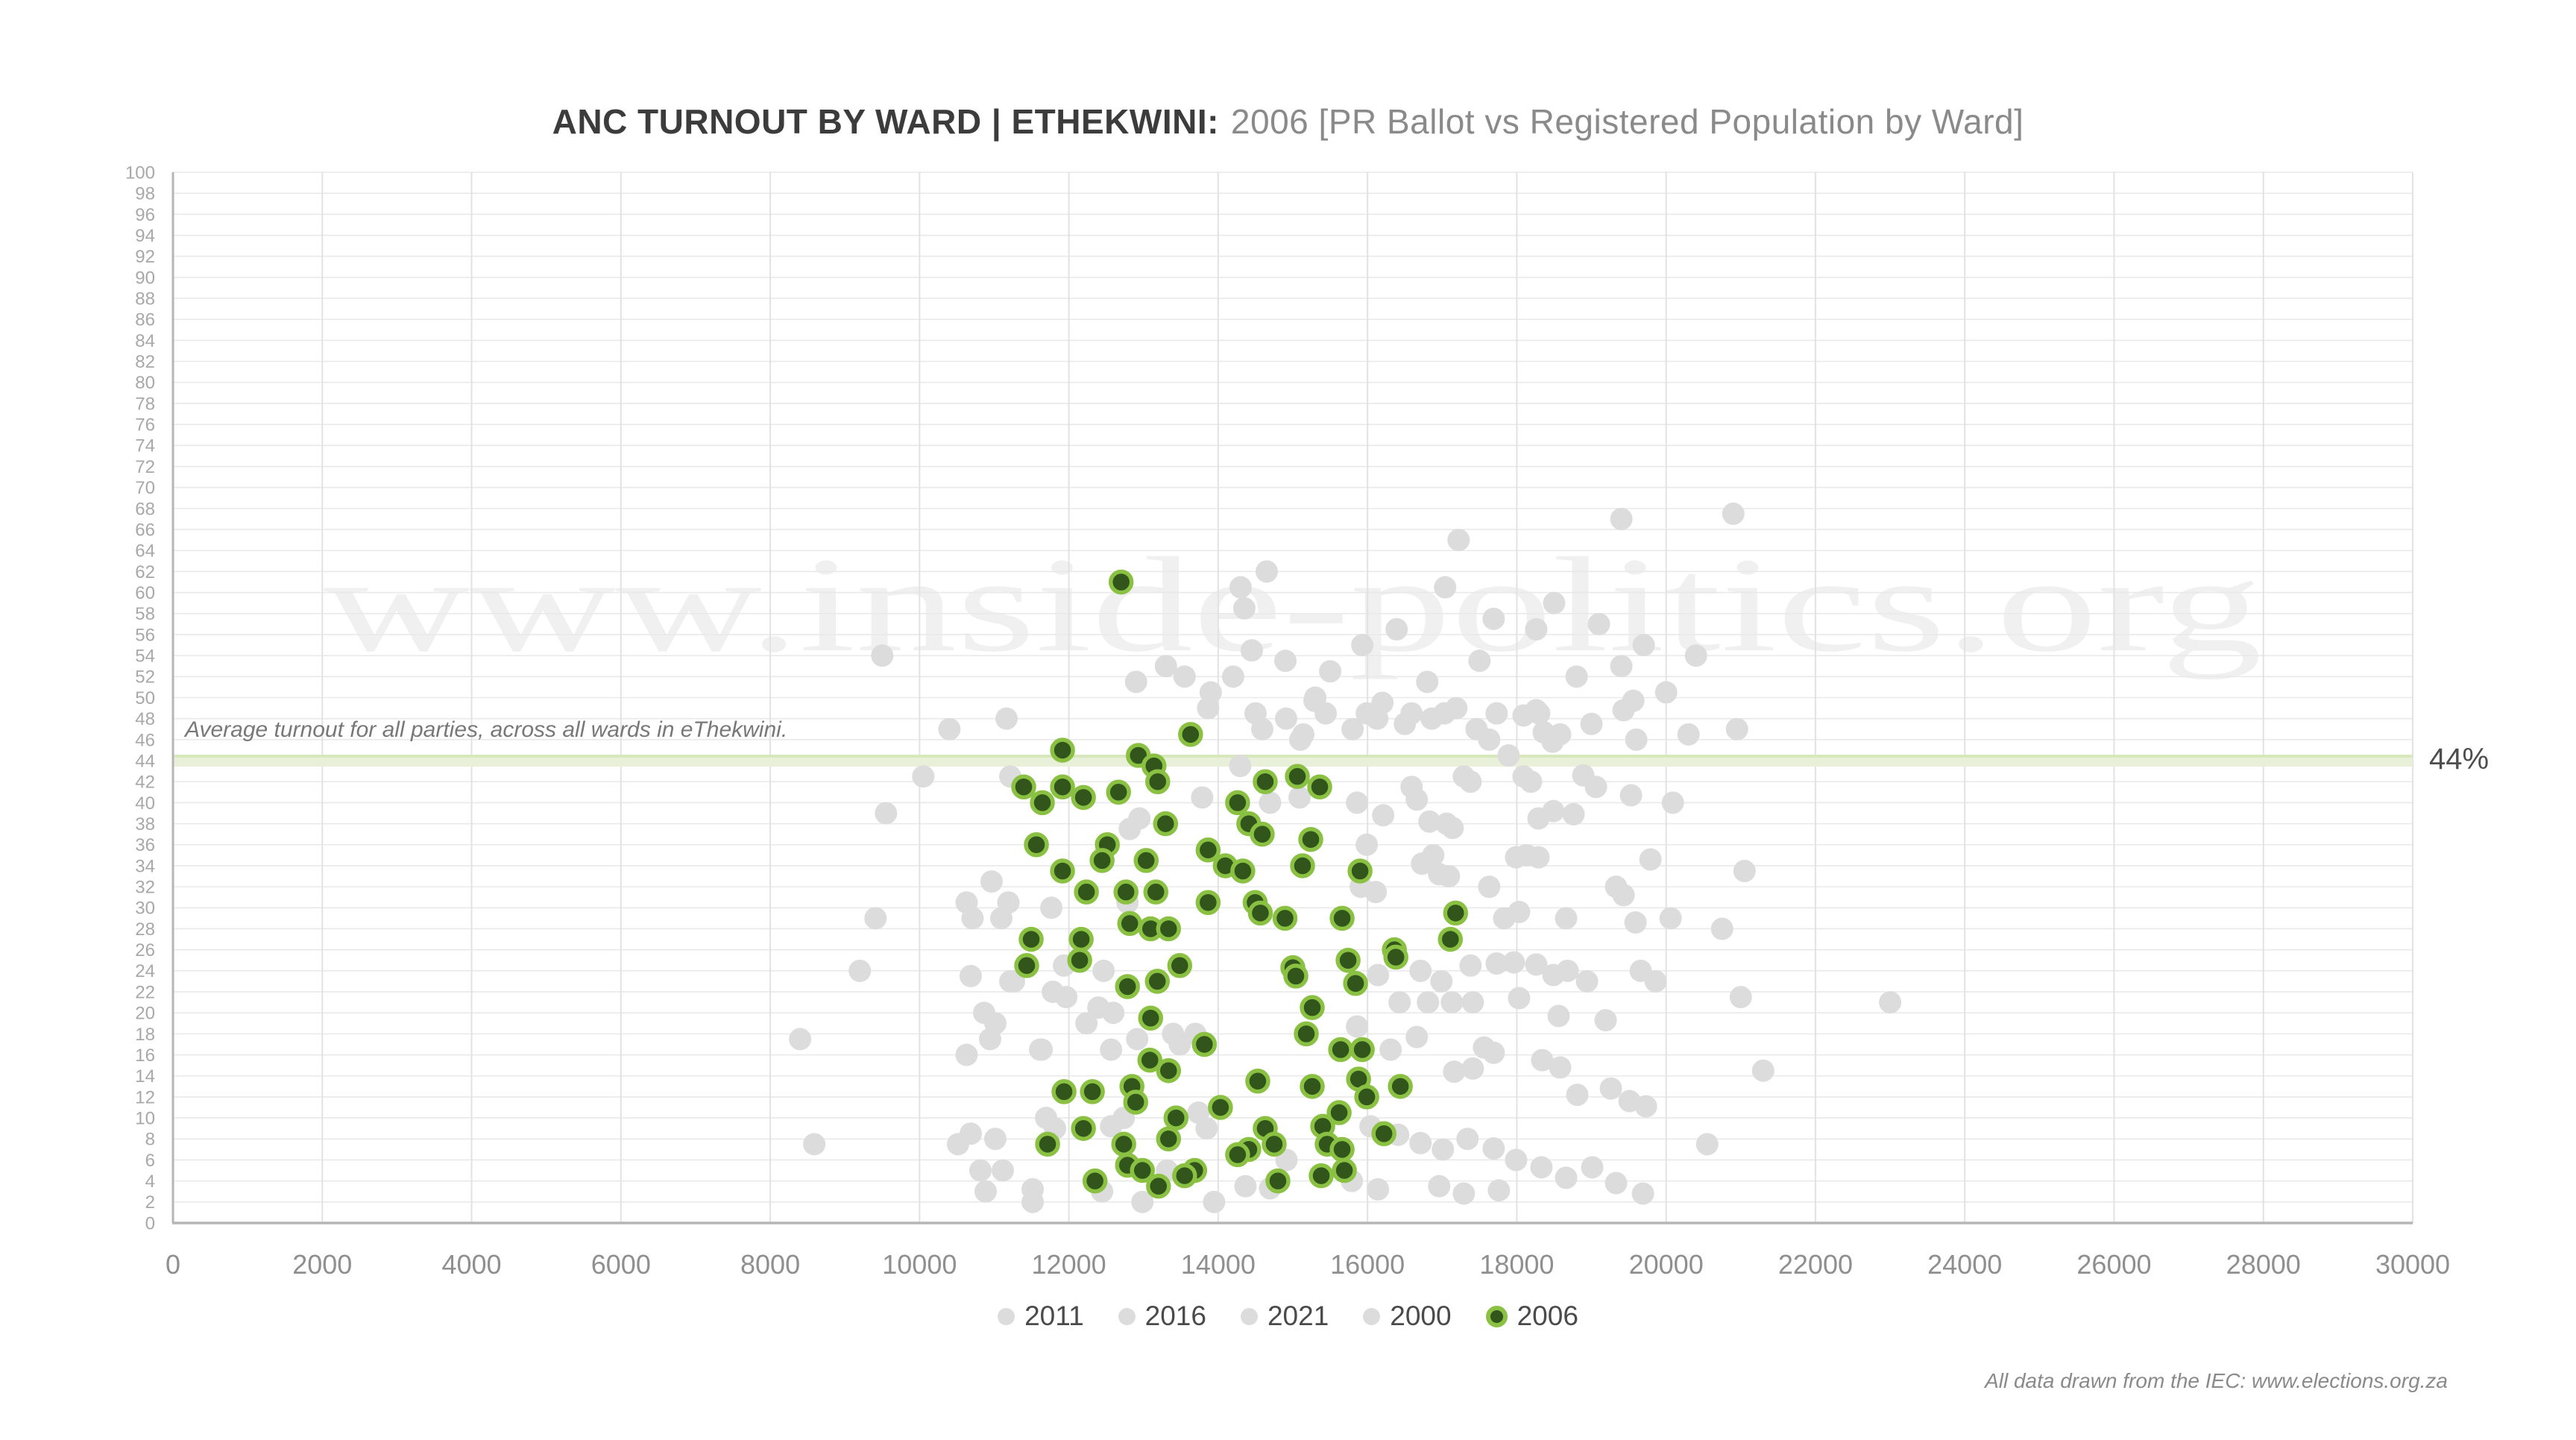 The width and height of the screenshot is (2576, 1440). Describe the element at coordinates (145, 888) in the screenshot. I see `svg-text: 32` at that location.